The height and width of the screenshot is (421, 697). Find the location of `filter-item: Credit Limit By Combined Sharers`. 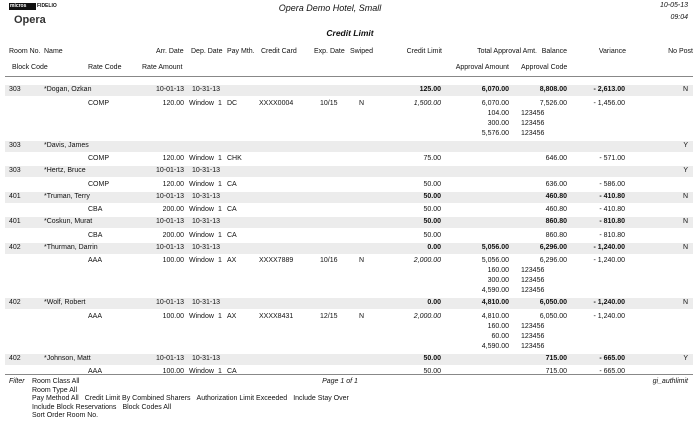

filter-item: Credit Limit By Combined Sharers is located at coordinates (137, 398).